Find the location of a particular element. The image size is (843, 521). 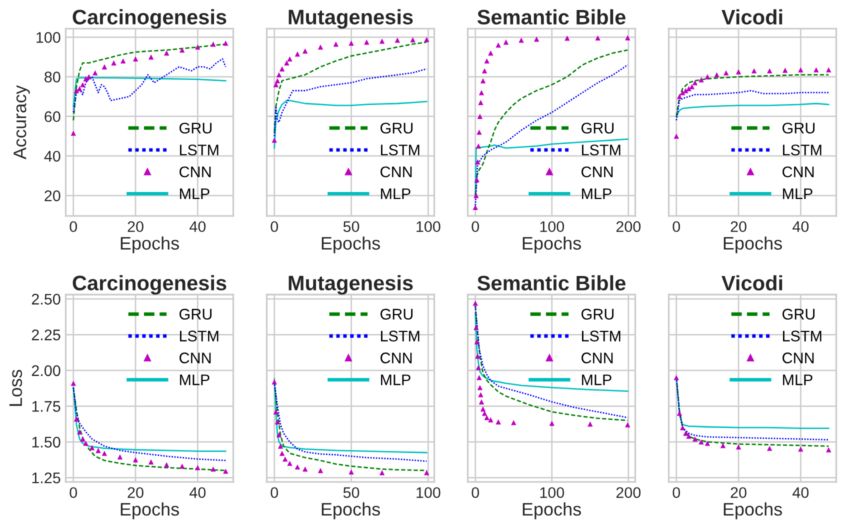

y-tick-label: 20 is located at coordinates (52, 196).